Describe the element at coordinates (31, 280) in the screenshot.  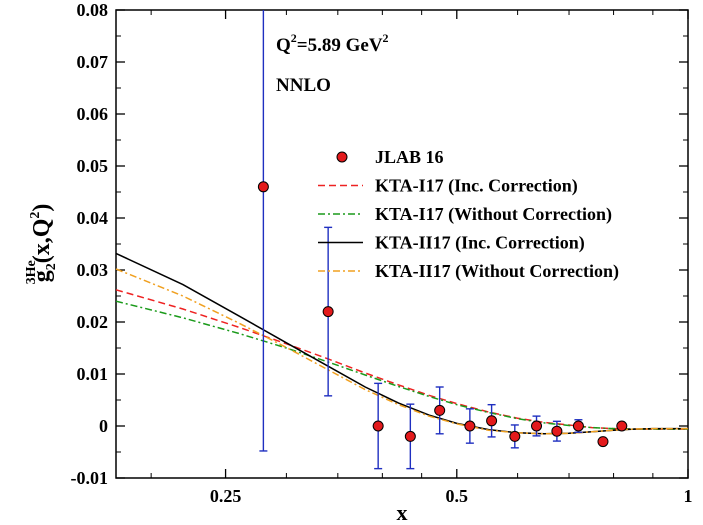
I see `y-label-presup: 3` at that location.